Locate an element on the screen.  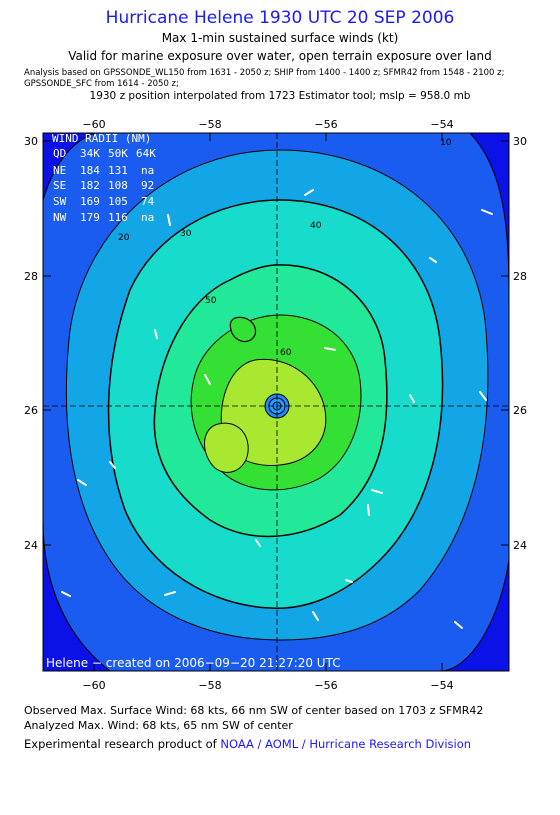
wind-radii-title: WIND RADII (NM) is located at coordinates (101, 138).